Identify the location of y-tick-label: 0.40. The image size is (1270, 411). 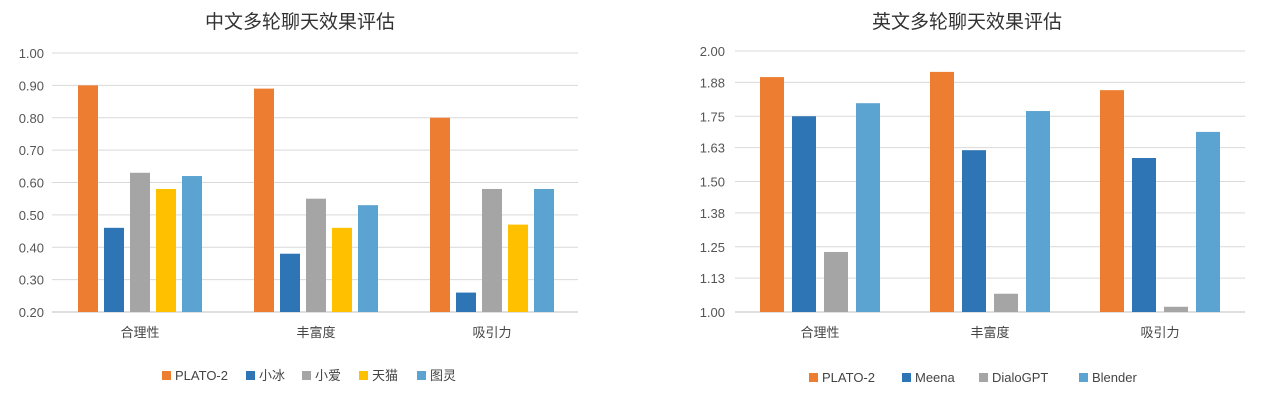
(31, 247).